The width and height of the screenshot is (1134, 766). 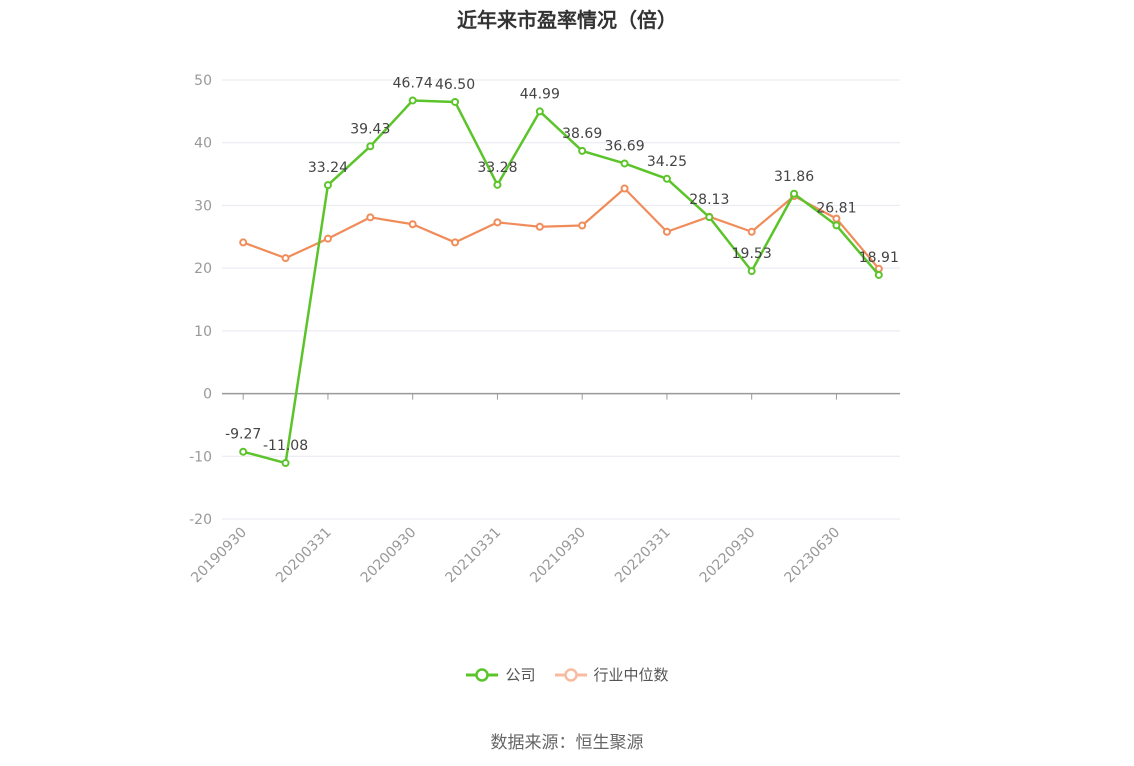 I want to click on data-label-company: 46.50, so click(x=455, y=85).